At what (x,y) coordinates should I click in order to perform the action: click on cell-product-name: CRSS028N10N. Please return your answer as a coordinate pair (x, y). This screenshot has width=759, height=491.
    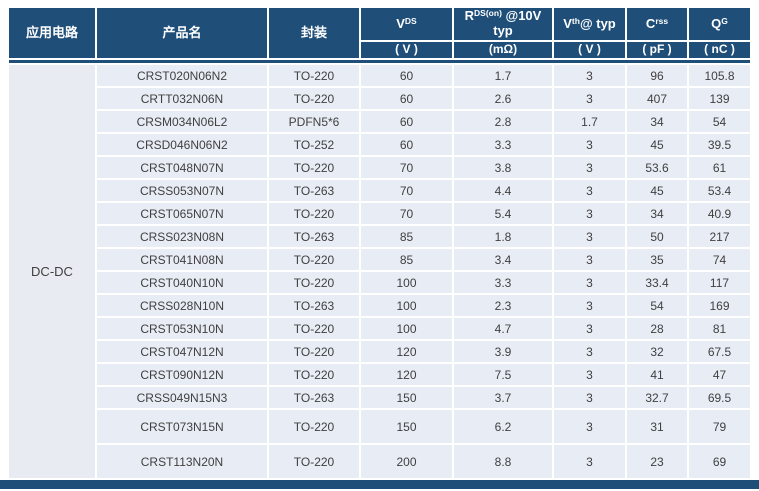
    Looking at the image, I should click on (182, 305).